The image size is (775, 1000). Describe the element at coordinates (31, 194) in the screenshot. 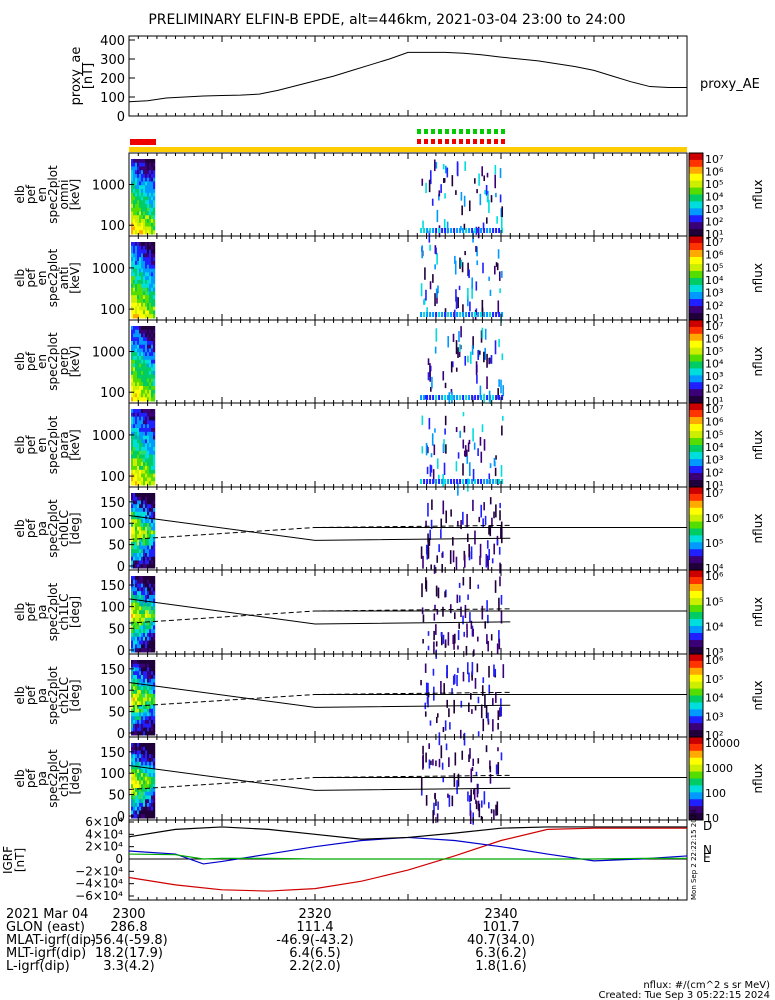

I see `spectrogram-ylabel-line: pef` at that location.